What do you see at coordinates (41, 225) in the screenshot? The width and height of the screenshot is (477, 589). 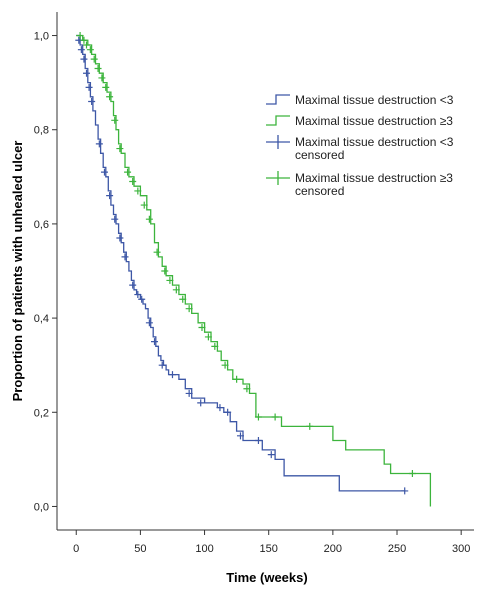 I see `y-tick-label: 0,6` at bounding box center [41, 225].